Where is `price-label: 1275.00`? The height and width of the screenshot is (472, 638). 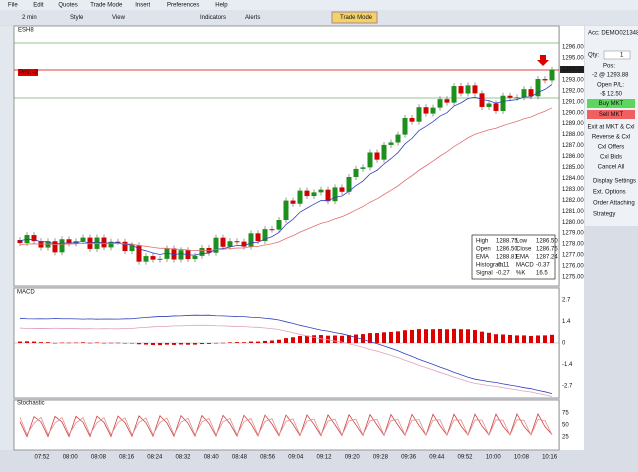 price-label: 1275.00 is located at coordinates (573, 278).